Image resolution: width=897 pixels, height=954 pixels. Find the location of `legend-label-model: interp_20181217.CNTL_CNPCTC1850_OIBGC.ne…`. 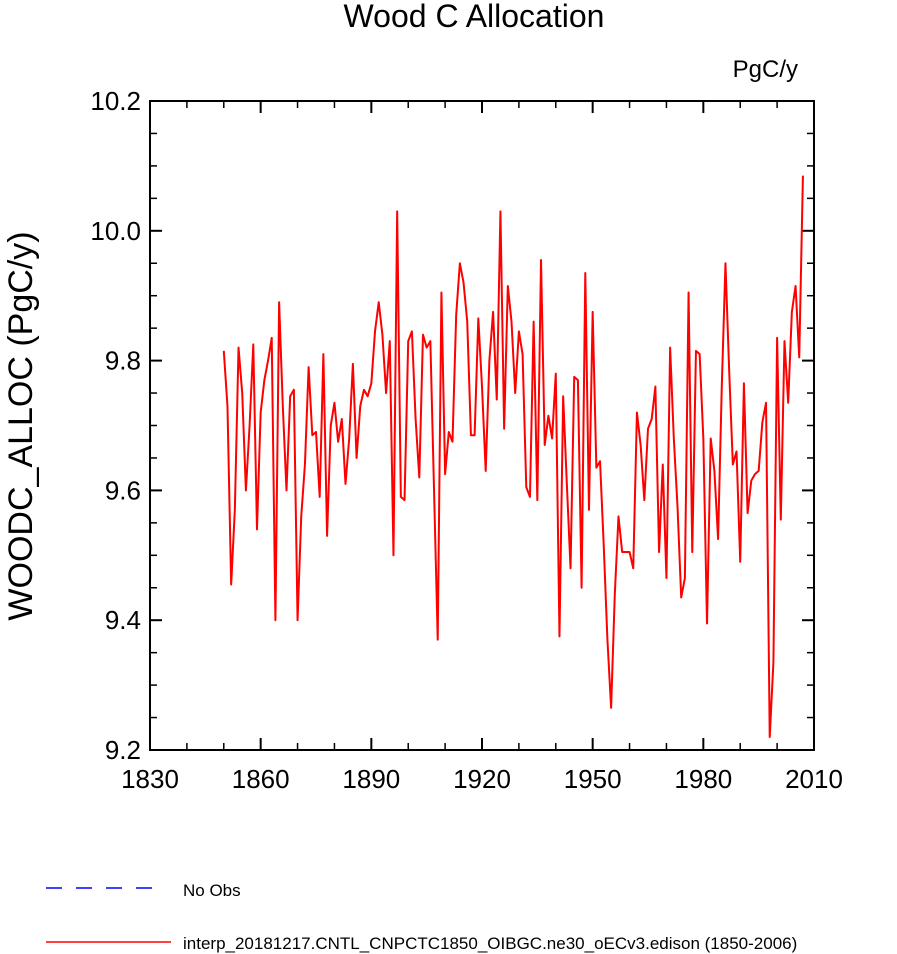

legend-label-model: interp_20181217.CNTL_CNPCTC1850_OIBGC.ne… is located at coordinates (490, 943).